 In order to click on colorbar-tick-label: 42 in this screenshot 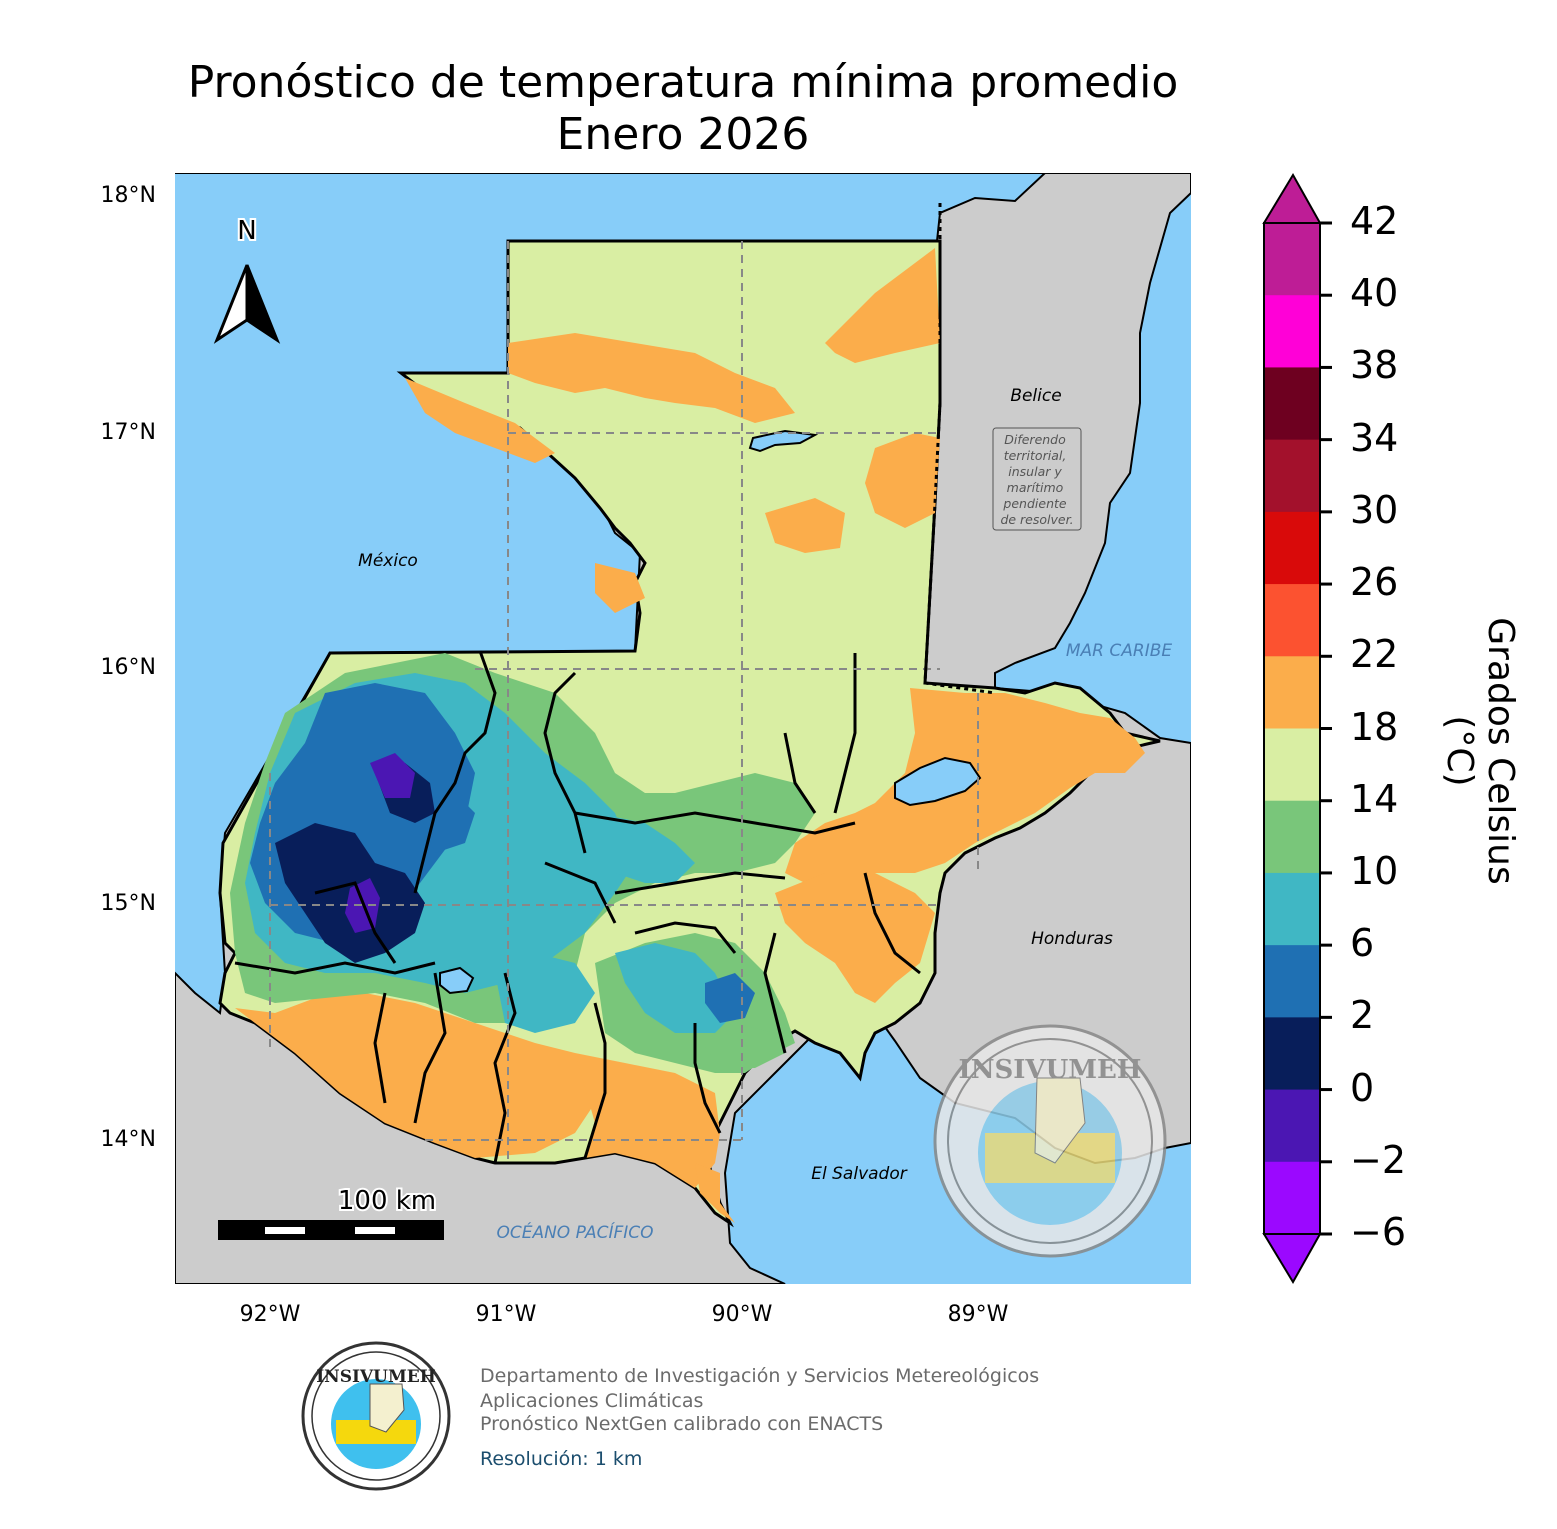, I will do `click(1374, 221)`.